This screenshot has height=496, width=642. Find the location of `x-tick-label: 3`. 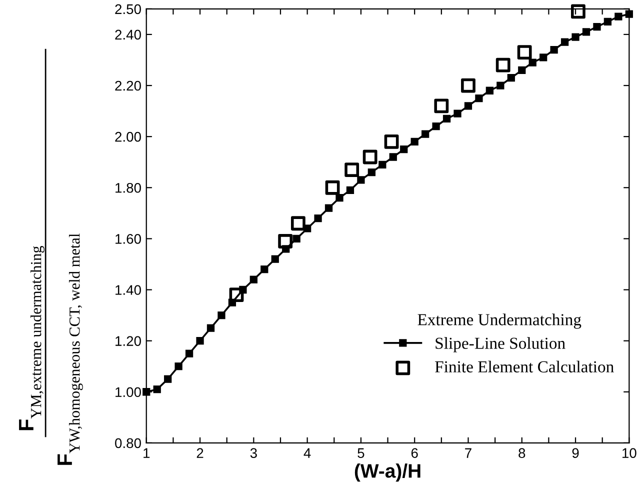

x-tick-label: 3 is located at coordinates (253, 453).